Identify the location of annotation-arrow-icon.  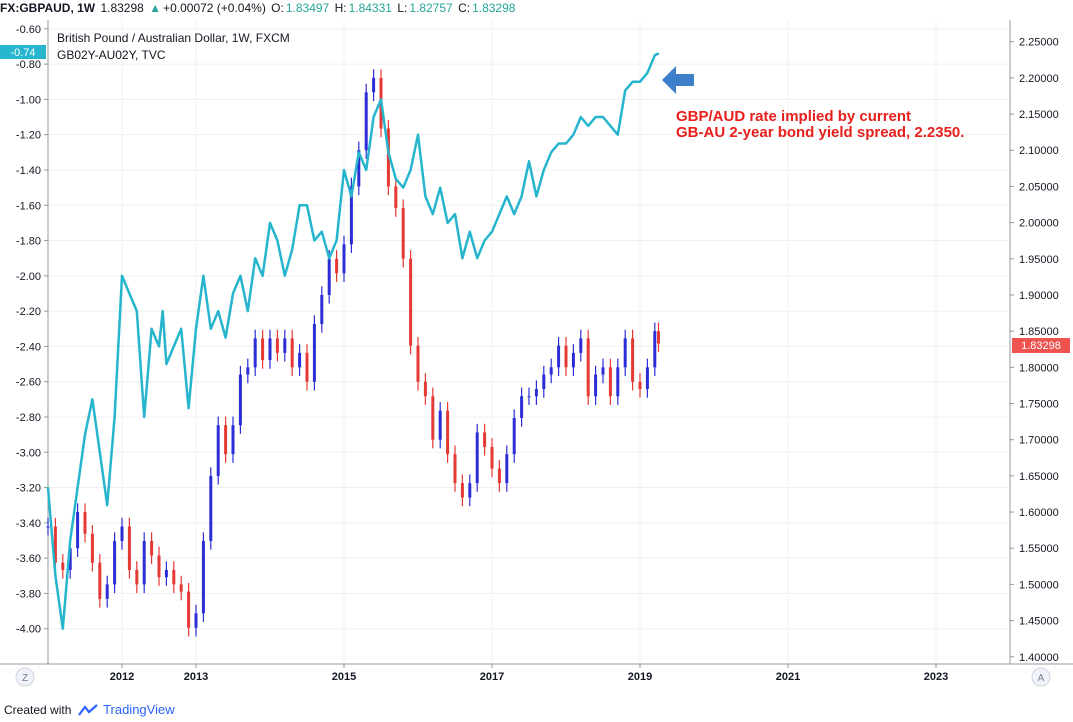
(678, 80).